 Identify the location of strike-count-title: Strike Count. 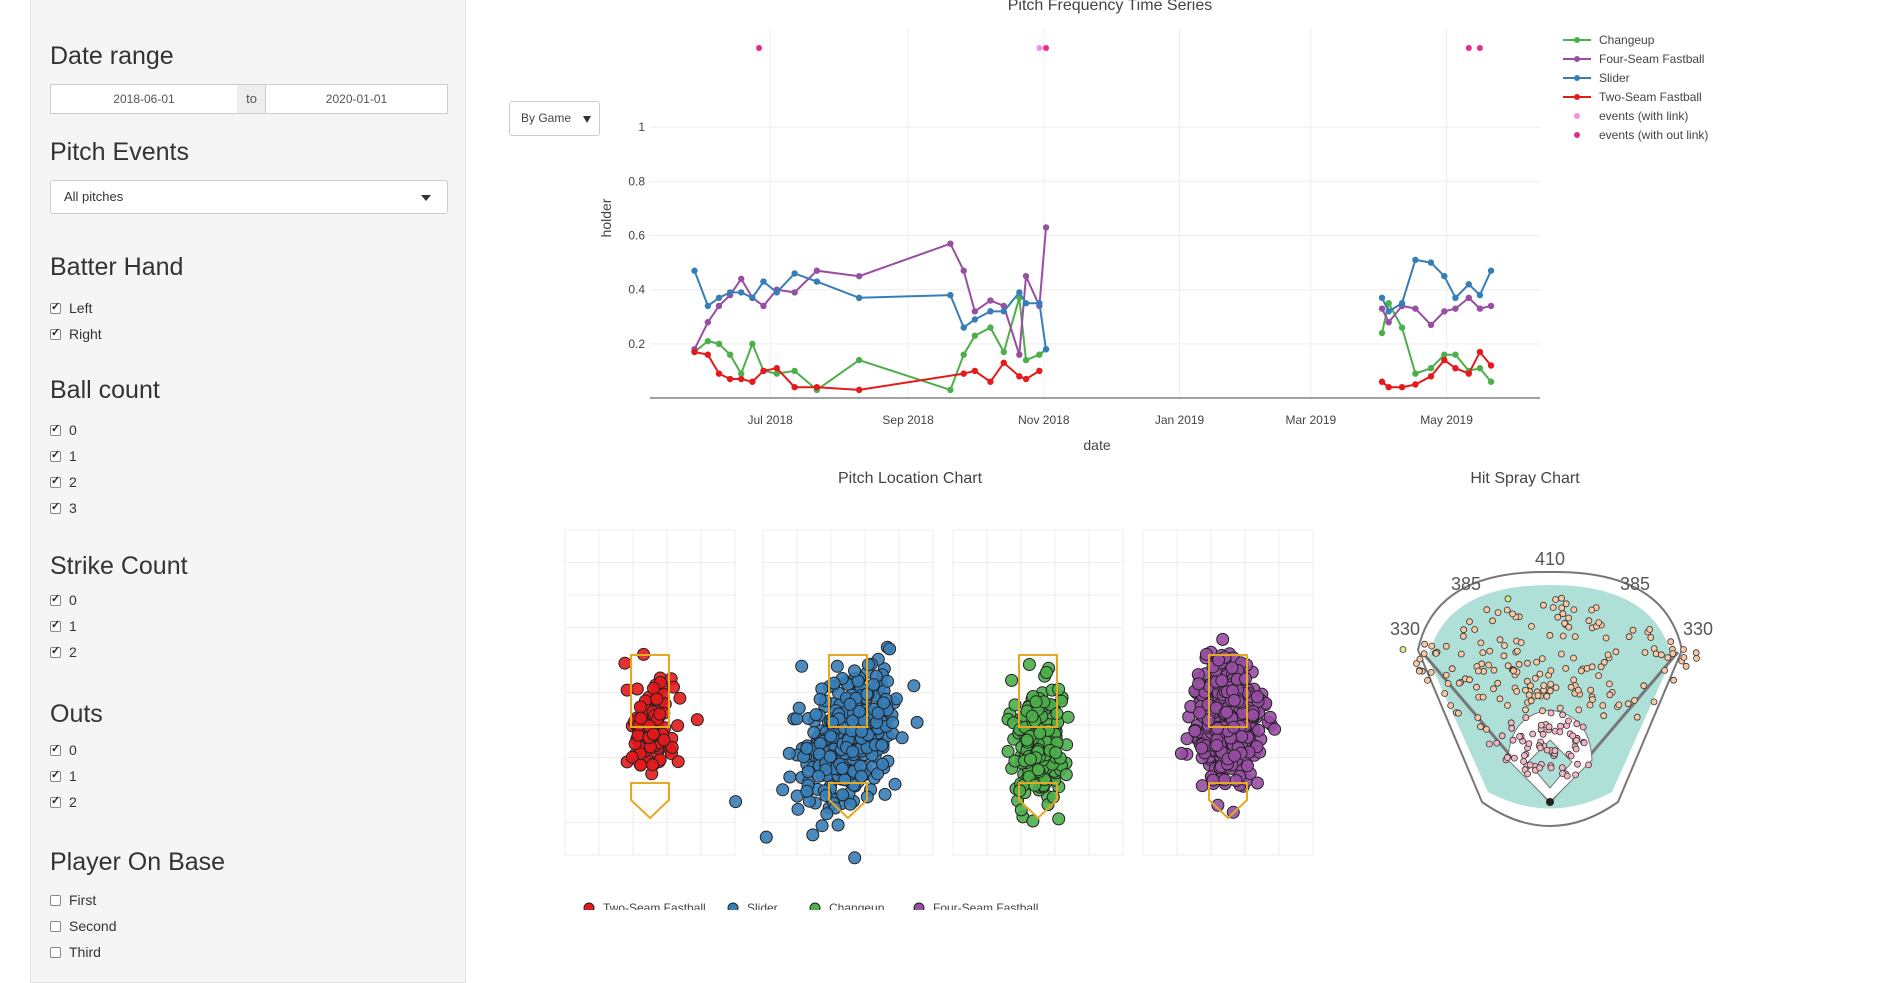
(119, 566).